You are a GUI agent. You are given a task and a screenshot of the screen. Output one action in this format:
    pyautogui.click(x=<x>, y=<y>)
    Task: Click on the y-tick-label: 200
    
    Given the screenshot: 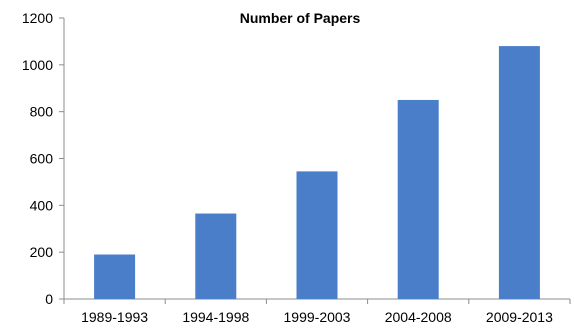 What is the action you would take?
    pyautogui.click(x=42, y=252)
    